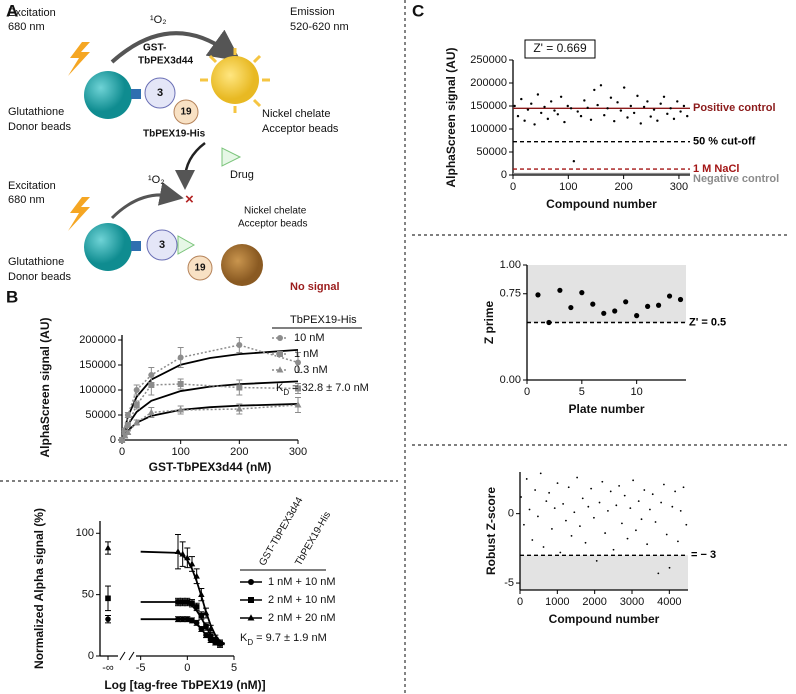 The image size is (796, 694). I want to click on donor-bead, so click(108, 95).